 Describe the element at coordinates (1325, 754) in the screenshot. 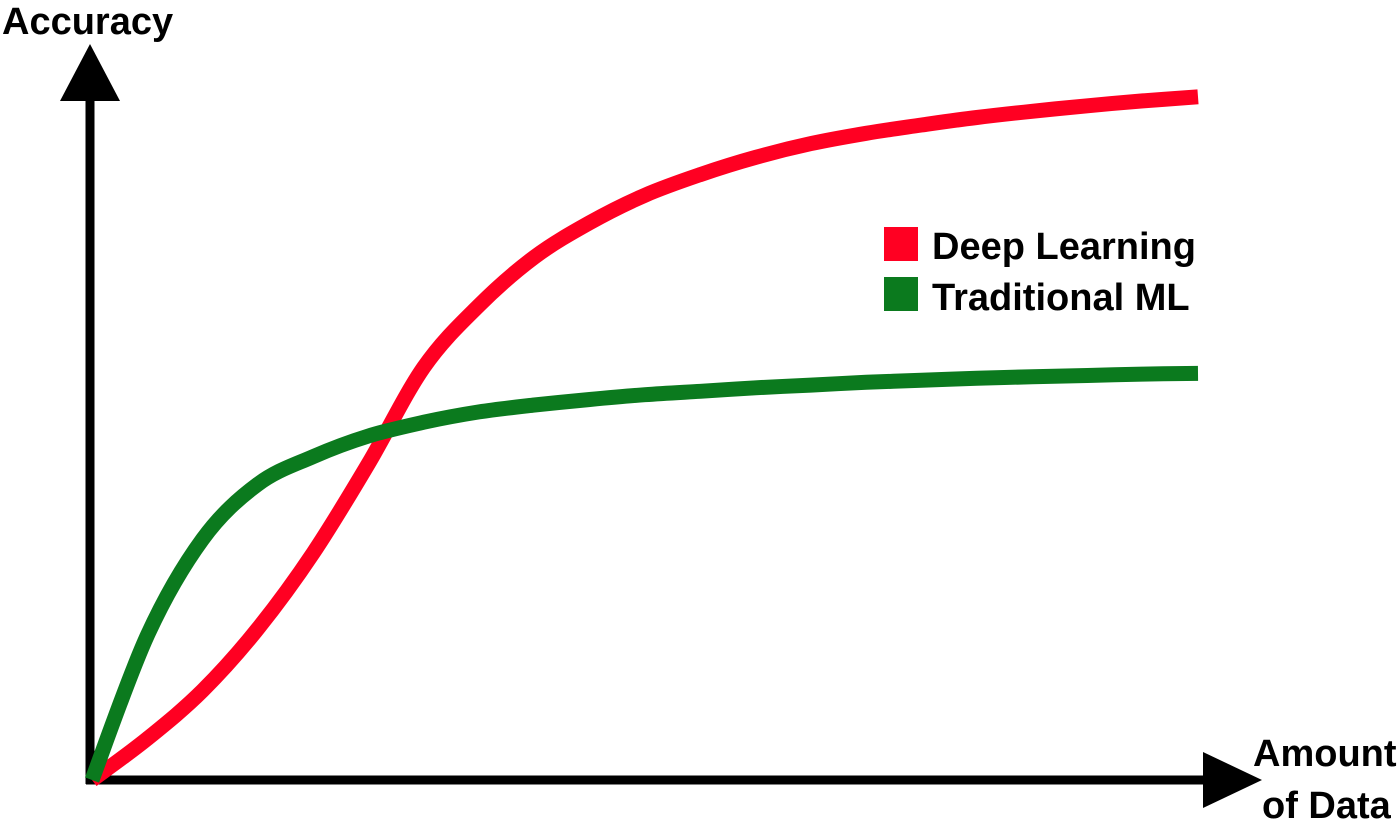

I see `x-axis-label-line-1: Amount` at that location.